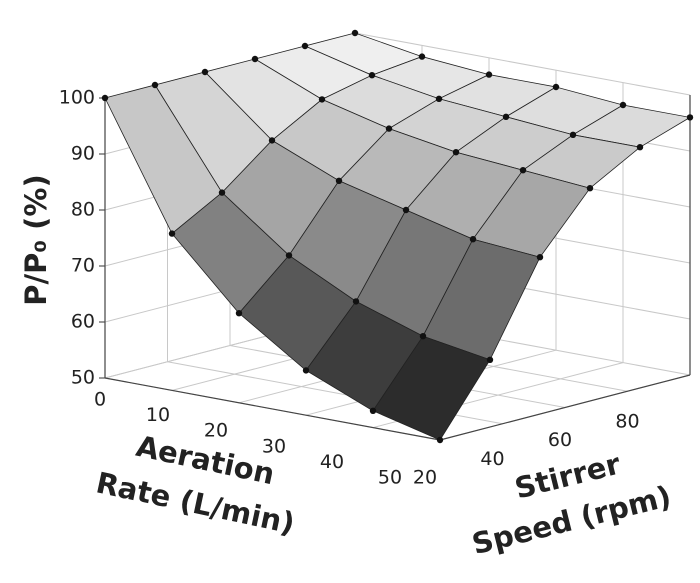 Image resolution: width=700 pixels, height=583 pixels. I want to click on x-tick-label: 20, so click(216, 431).